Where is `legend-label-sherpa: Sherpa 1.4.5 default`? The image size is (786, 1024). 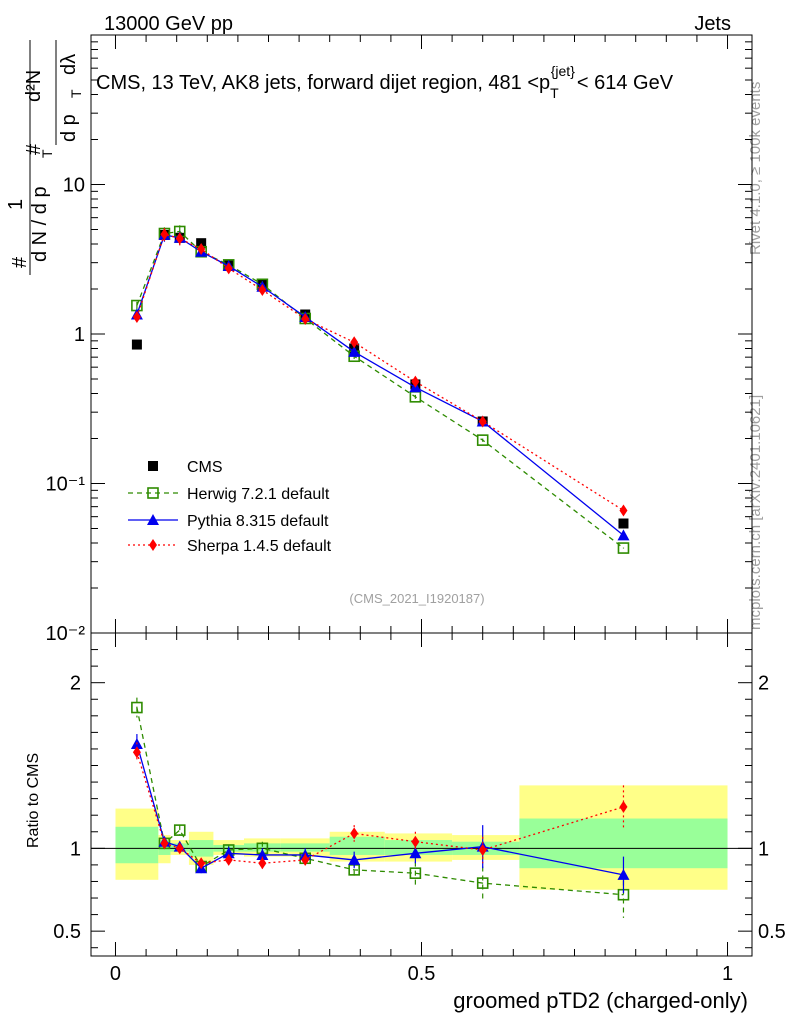
legend-label-sherpa: Sherpa 1.4.5 default is located at coordinates (259, 546).